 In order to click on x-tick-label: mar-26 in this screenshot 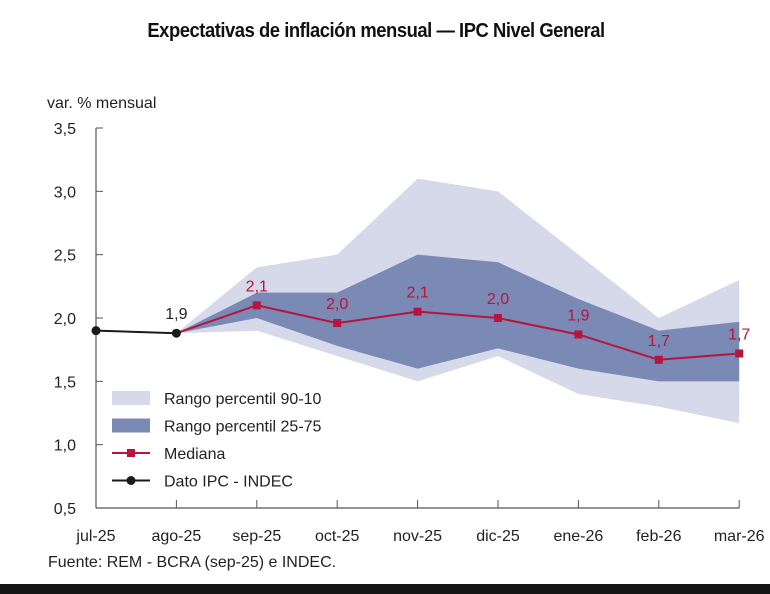, I will do `click(739, 536)`.